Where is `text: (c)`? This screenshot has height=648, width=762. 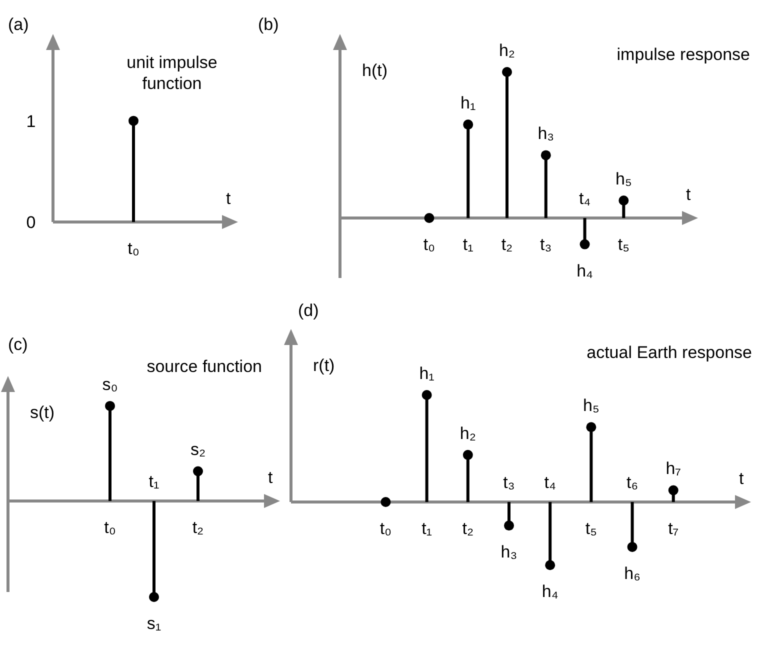
text: (c) is located at coordinates (18, 344).